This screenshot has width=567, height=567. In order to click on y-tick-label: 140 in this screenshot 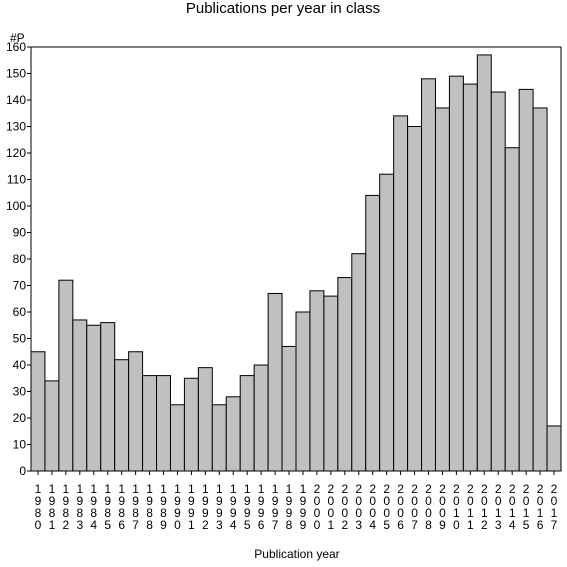, I will do `click(16, 100)`.